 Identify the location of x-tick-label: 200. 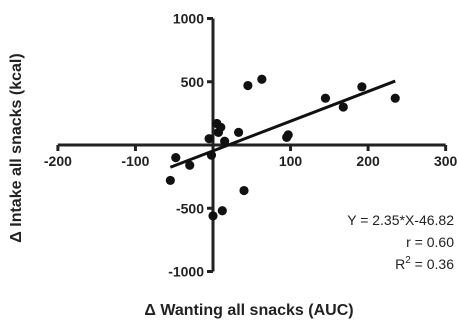
(368, 161).